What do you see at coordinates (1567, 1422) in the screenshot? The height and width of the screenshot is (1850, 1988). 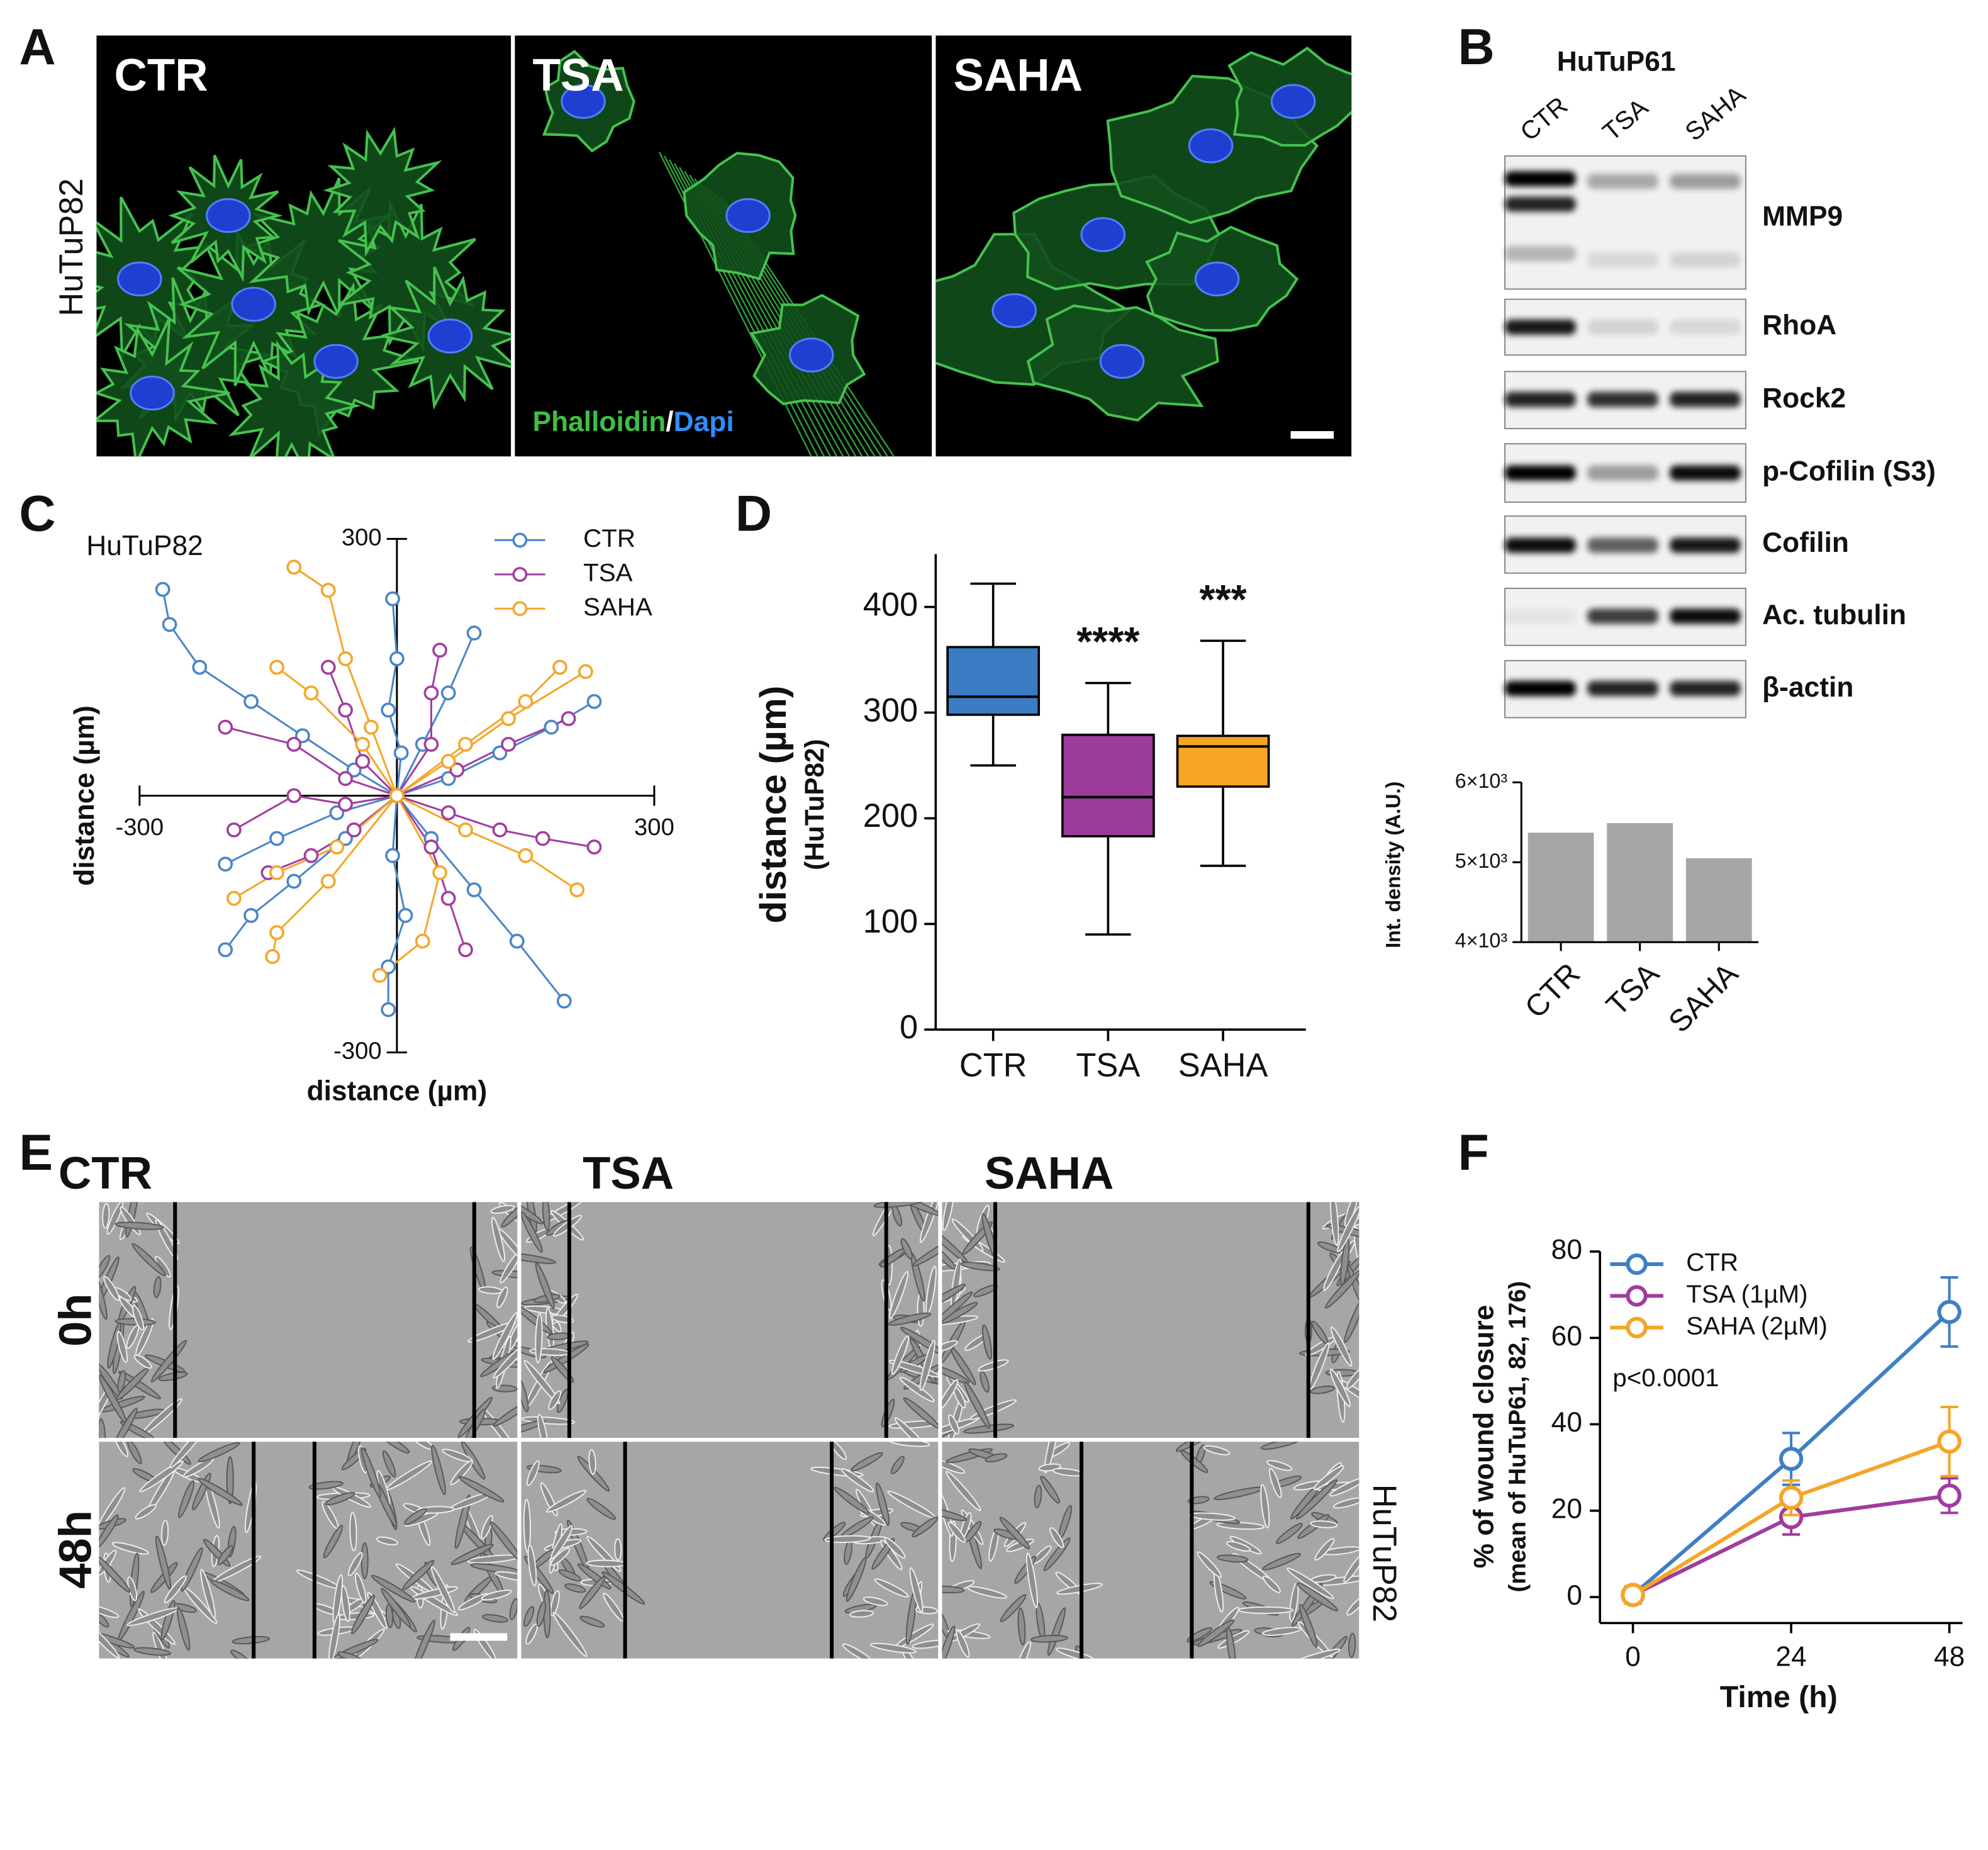 I see `y-tick-label: 40` at bounding box center [1567, 1422].